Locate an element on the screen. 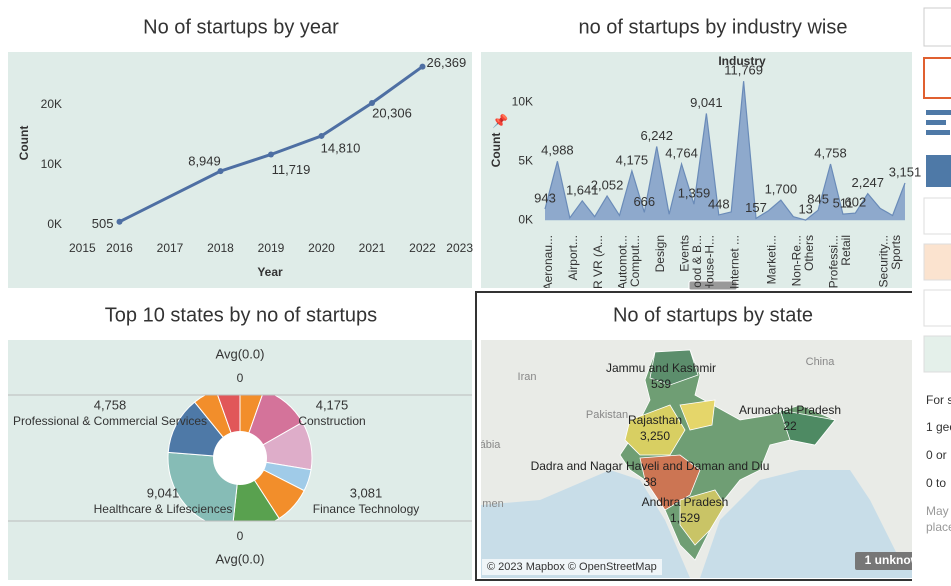 The image size is (951, 586). place-label: ábia is located at coordinates (491, 445).